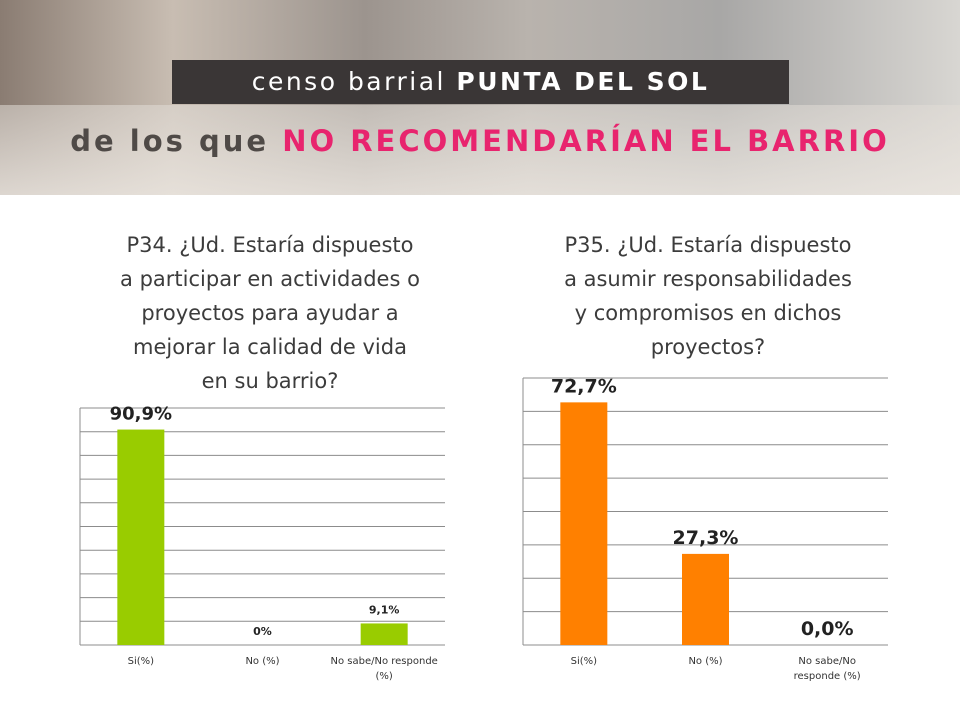 The width and height of the screenshot is (960, 720). I want to click on question-line: proyectos para ayudar a, so click(270, 313).